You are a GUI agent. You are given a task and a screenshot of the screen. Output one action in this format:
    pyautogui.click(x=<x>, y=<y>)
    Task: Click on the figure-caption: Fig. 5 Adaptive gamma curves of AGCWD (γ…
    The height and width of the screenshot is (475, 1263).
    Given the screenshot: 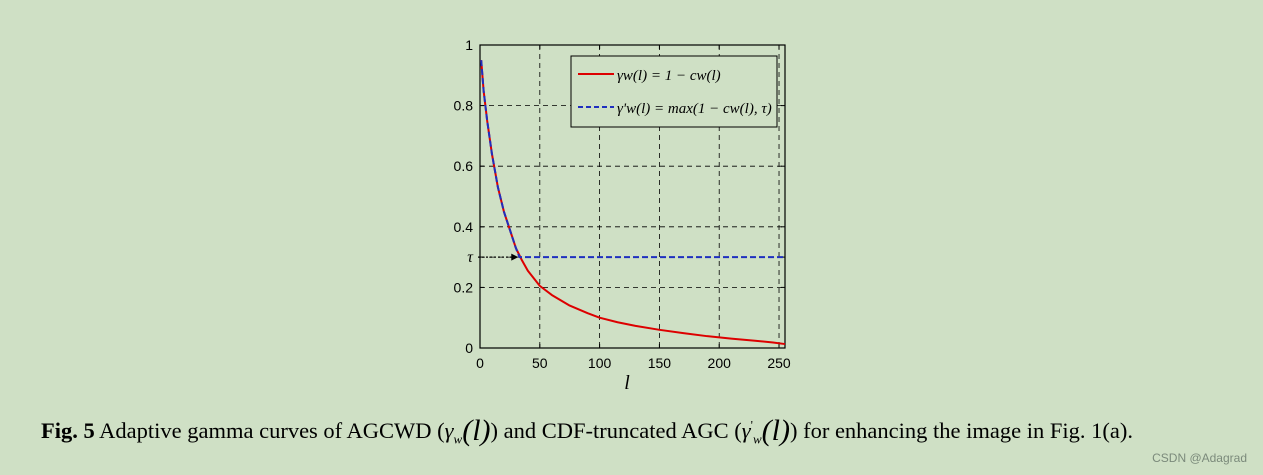 What is the action you would take?
    pyautogui.click(x=641, y=430)
    